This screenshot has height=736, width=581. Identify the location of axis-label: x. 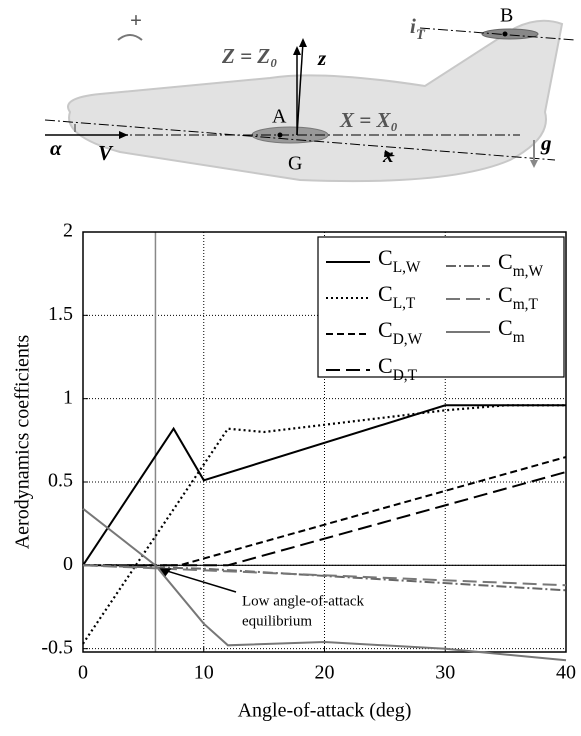
(388, 155).